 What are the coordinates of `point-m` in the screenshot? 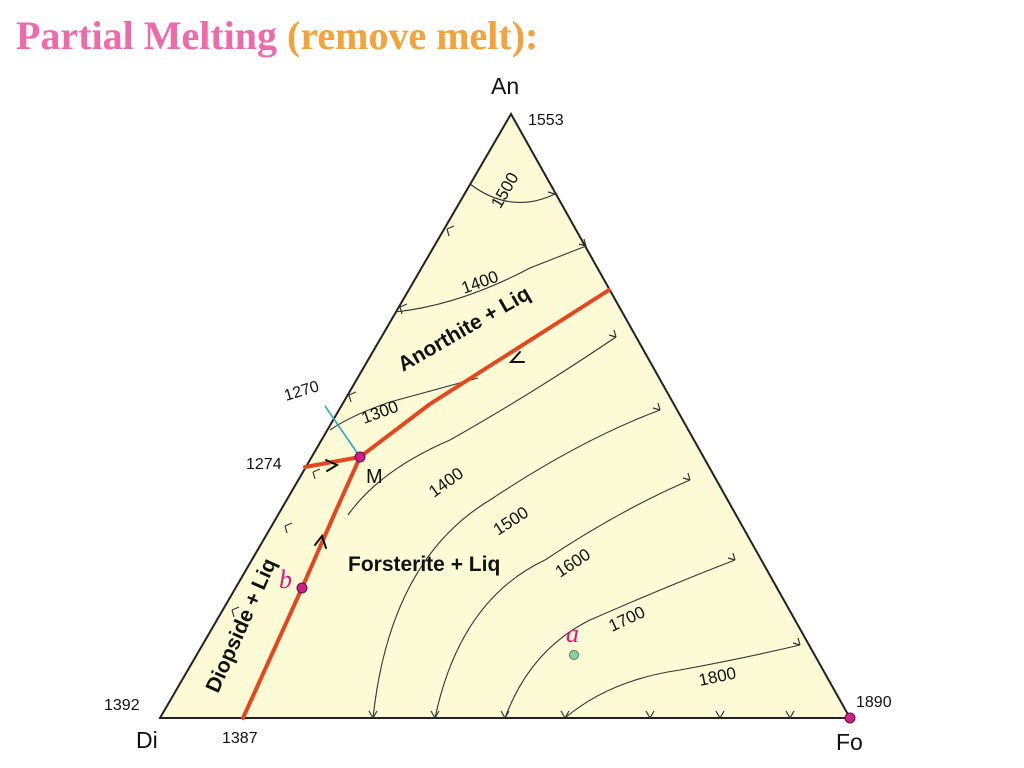 It's located at (360, 457).